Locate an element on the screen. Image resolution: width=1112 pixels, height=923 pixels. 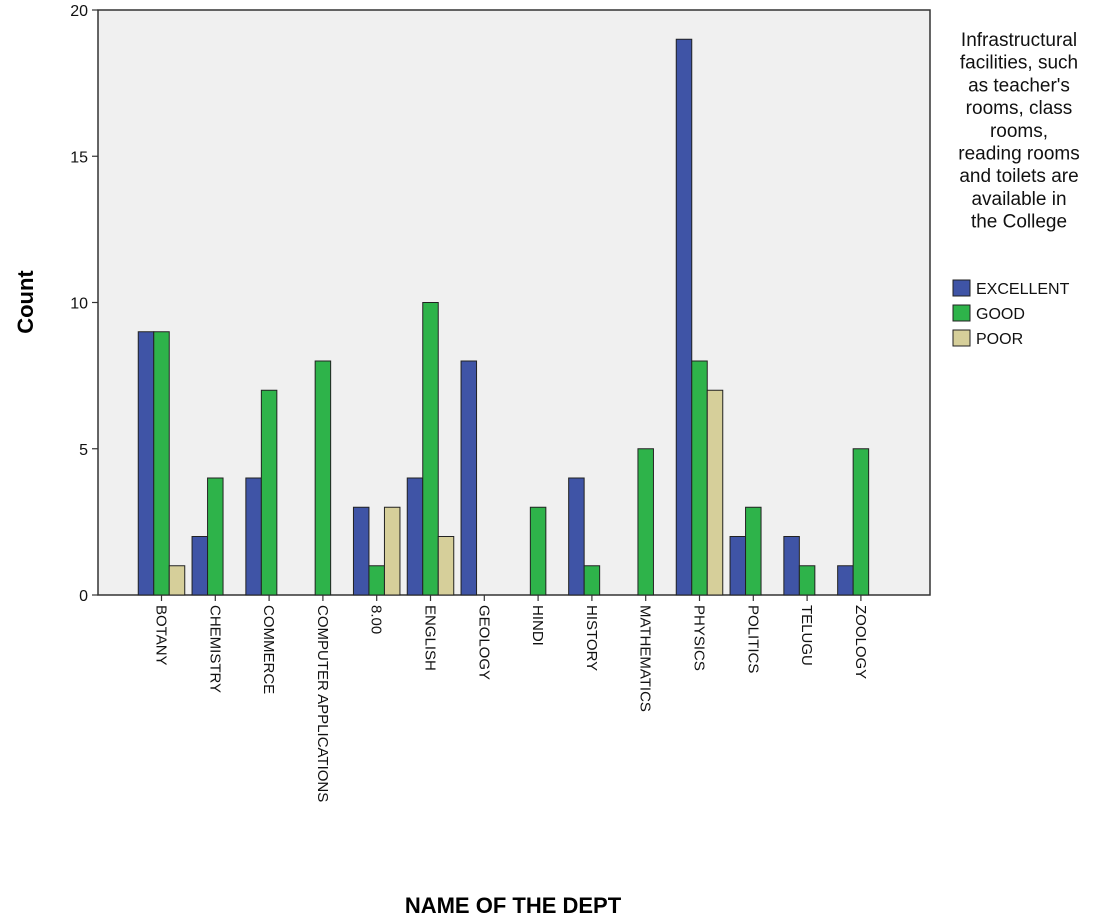
legend-title-line: facilities, such is located at coordinates (1019, 63).